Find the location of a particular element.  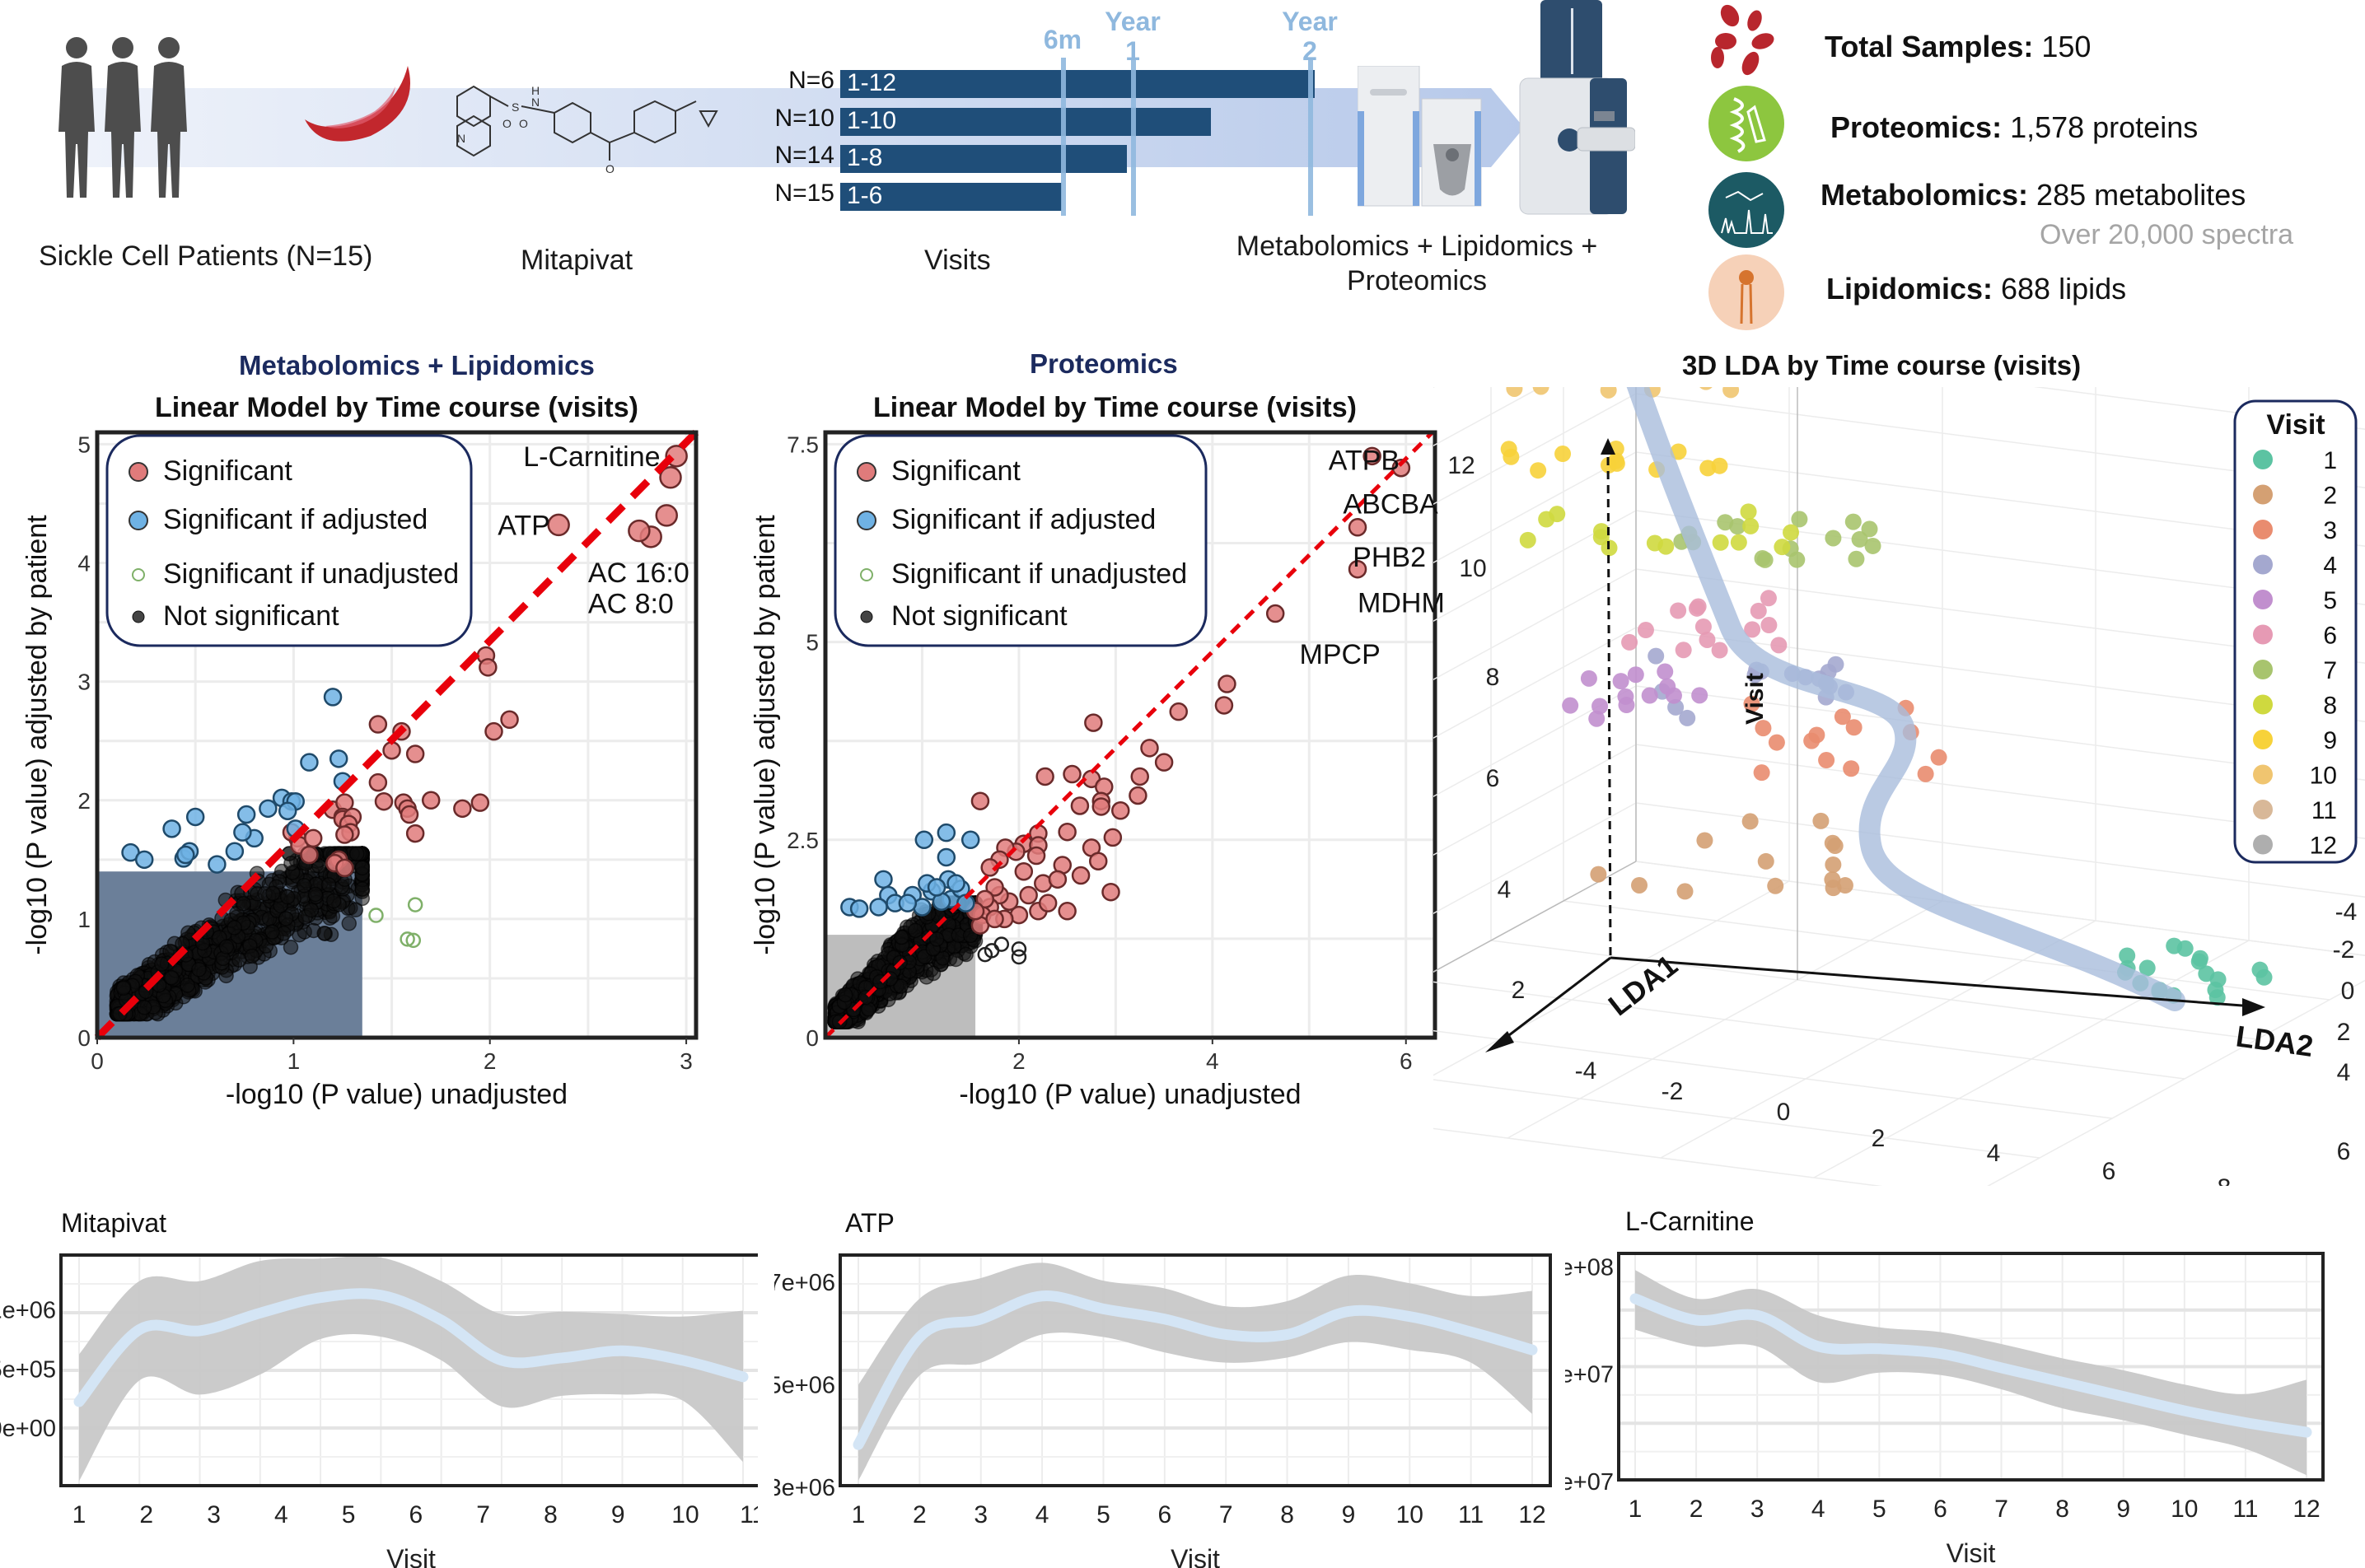

legend-label: 3 is located at coordinates (2330, 530).